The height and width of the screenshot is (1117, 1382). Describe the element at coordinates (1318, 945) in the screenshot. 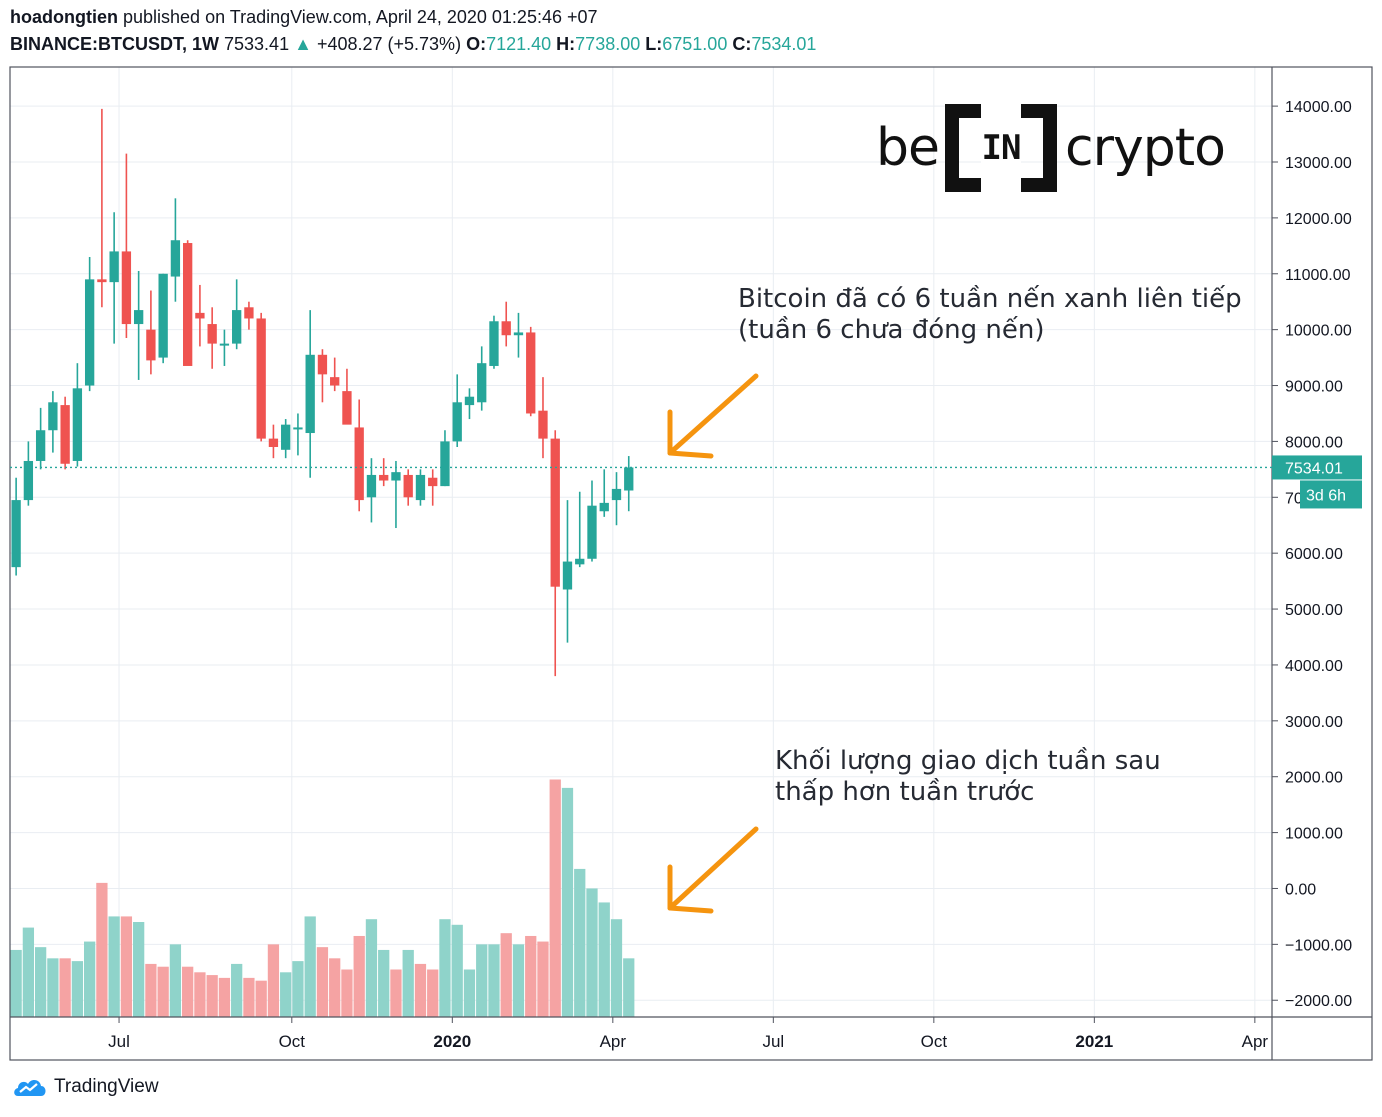

I see `y-tick-label: −1000.00` at that location.